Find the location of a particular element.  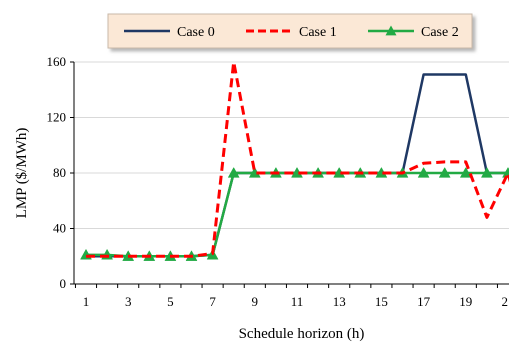

legend-item: Case 2 is located at coordinates (413, 32).